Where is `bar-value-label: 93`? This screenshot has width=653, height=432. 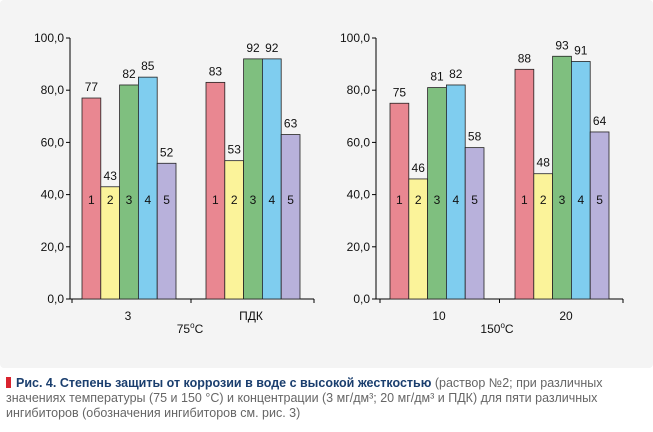 bar-value-label: 93 is located at coordinates (562, 45).